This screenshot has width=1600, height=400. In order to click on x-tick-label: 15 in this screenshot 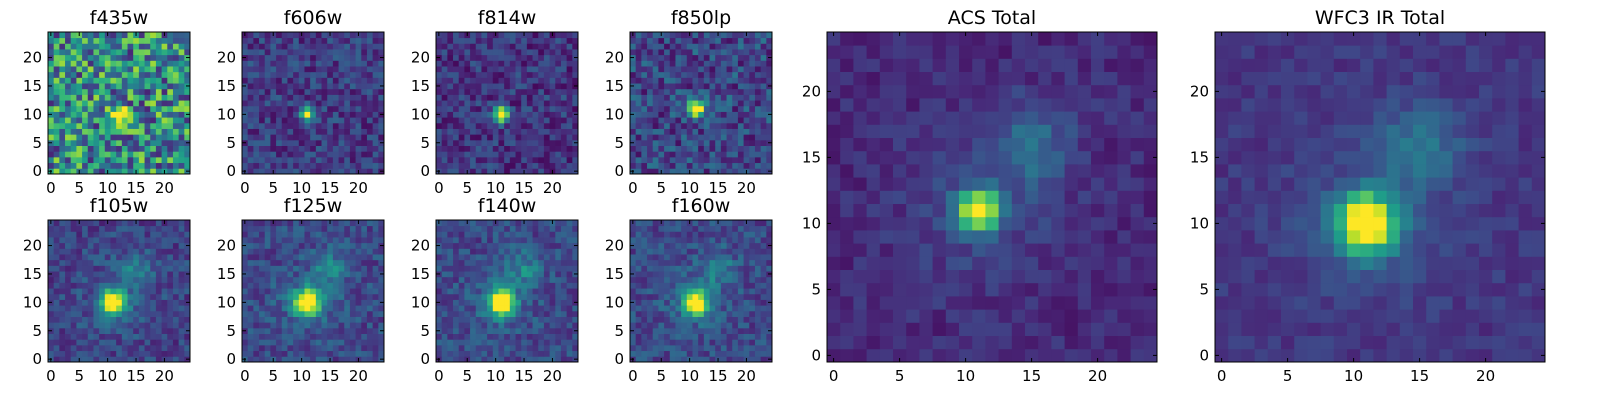, I will do `click(329, 188)`.